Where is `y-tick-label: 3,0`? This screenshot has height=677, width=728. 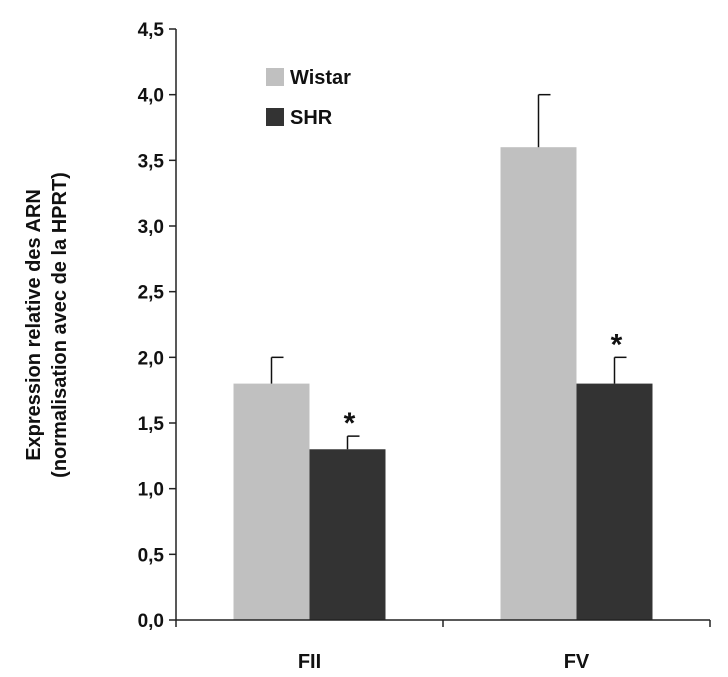
y-tick-label: 3,0 is located at coordinates (151, 227).